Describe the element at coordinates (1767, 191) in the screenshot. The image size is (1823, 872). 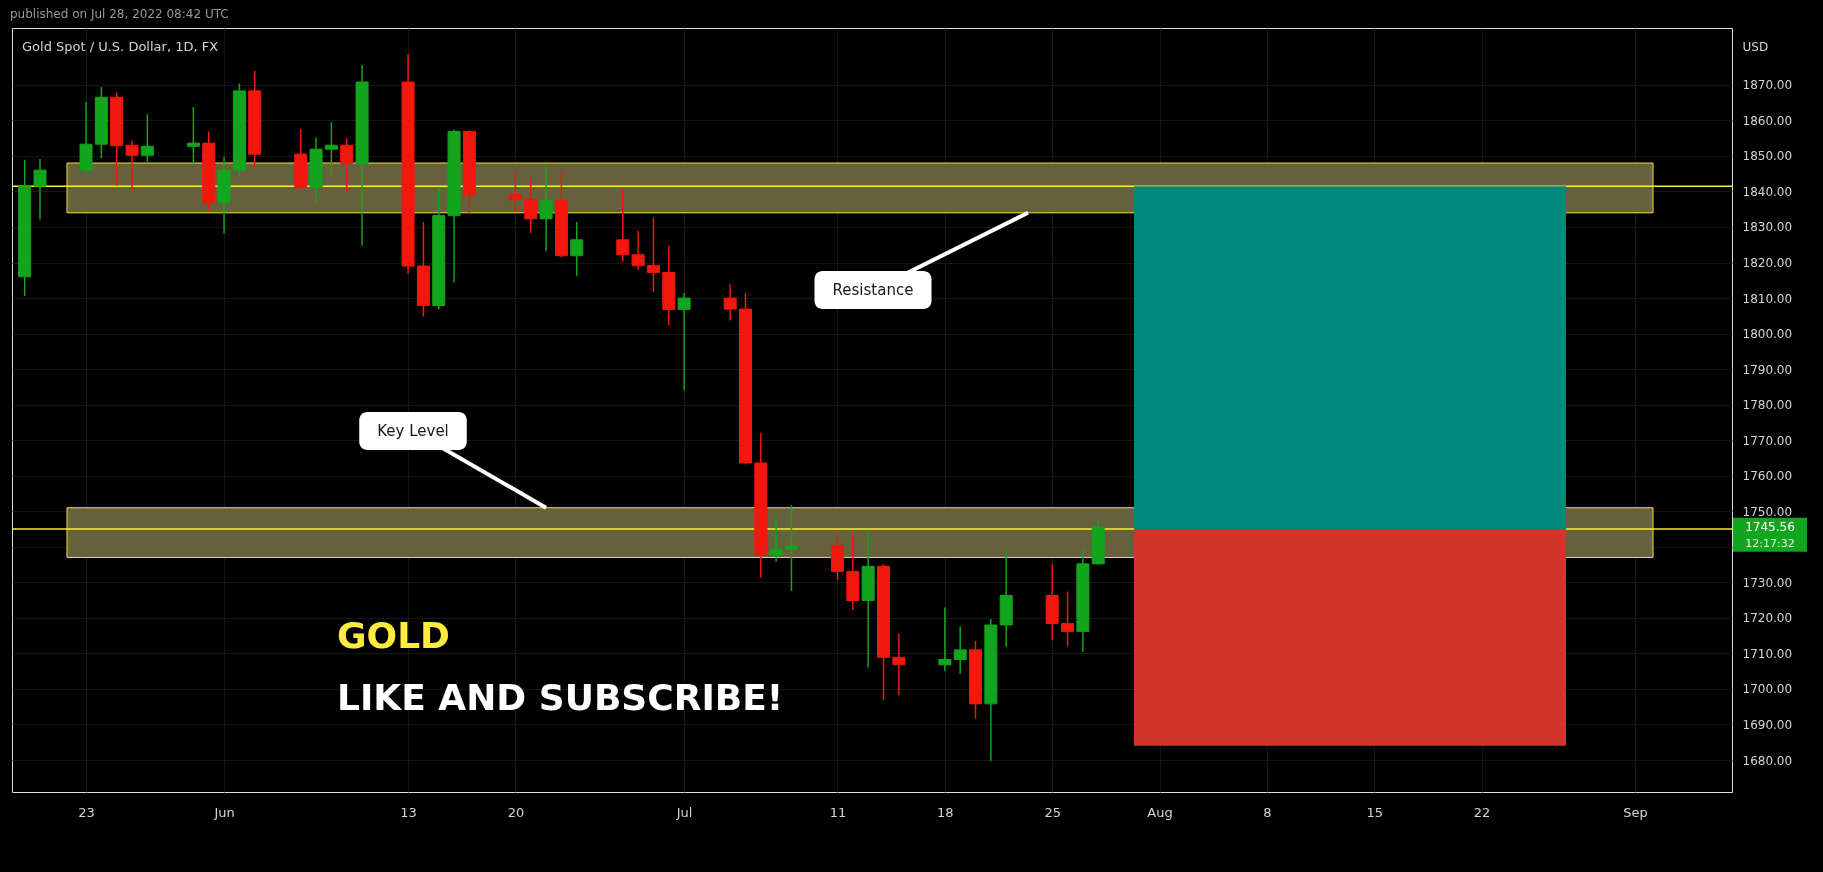
I see `y-tick-label: 1840.00` at that location.